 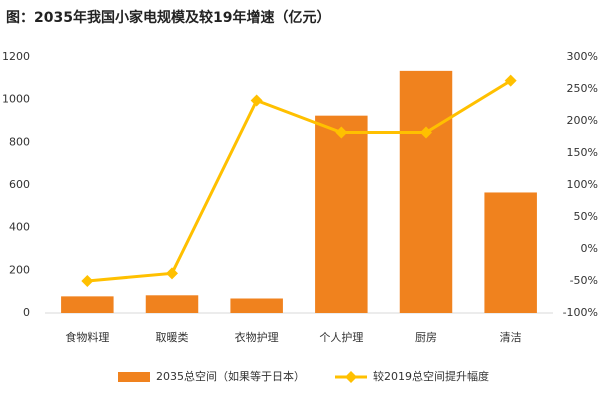 What do you see at coordinates (87, 337) in the screenshot?
I see `x-tick-label: 食物料理` at bounding box center [87, 337].